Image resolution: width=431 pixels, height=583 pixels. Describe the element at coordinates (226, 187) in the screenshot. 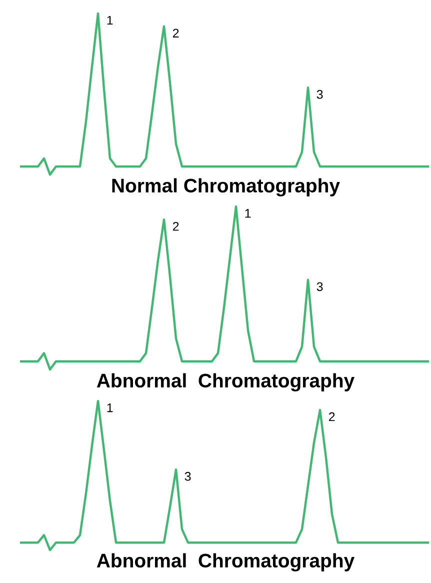

I see `x-axis-title: Normal Chromatography` at that location.